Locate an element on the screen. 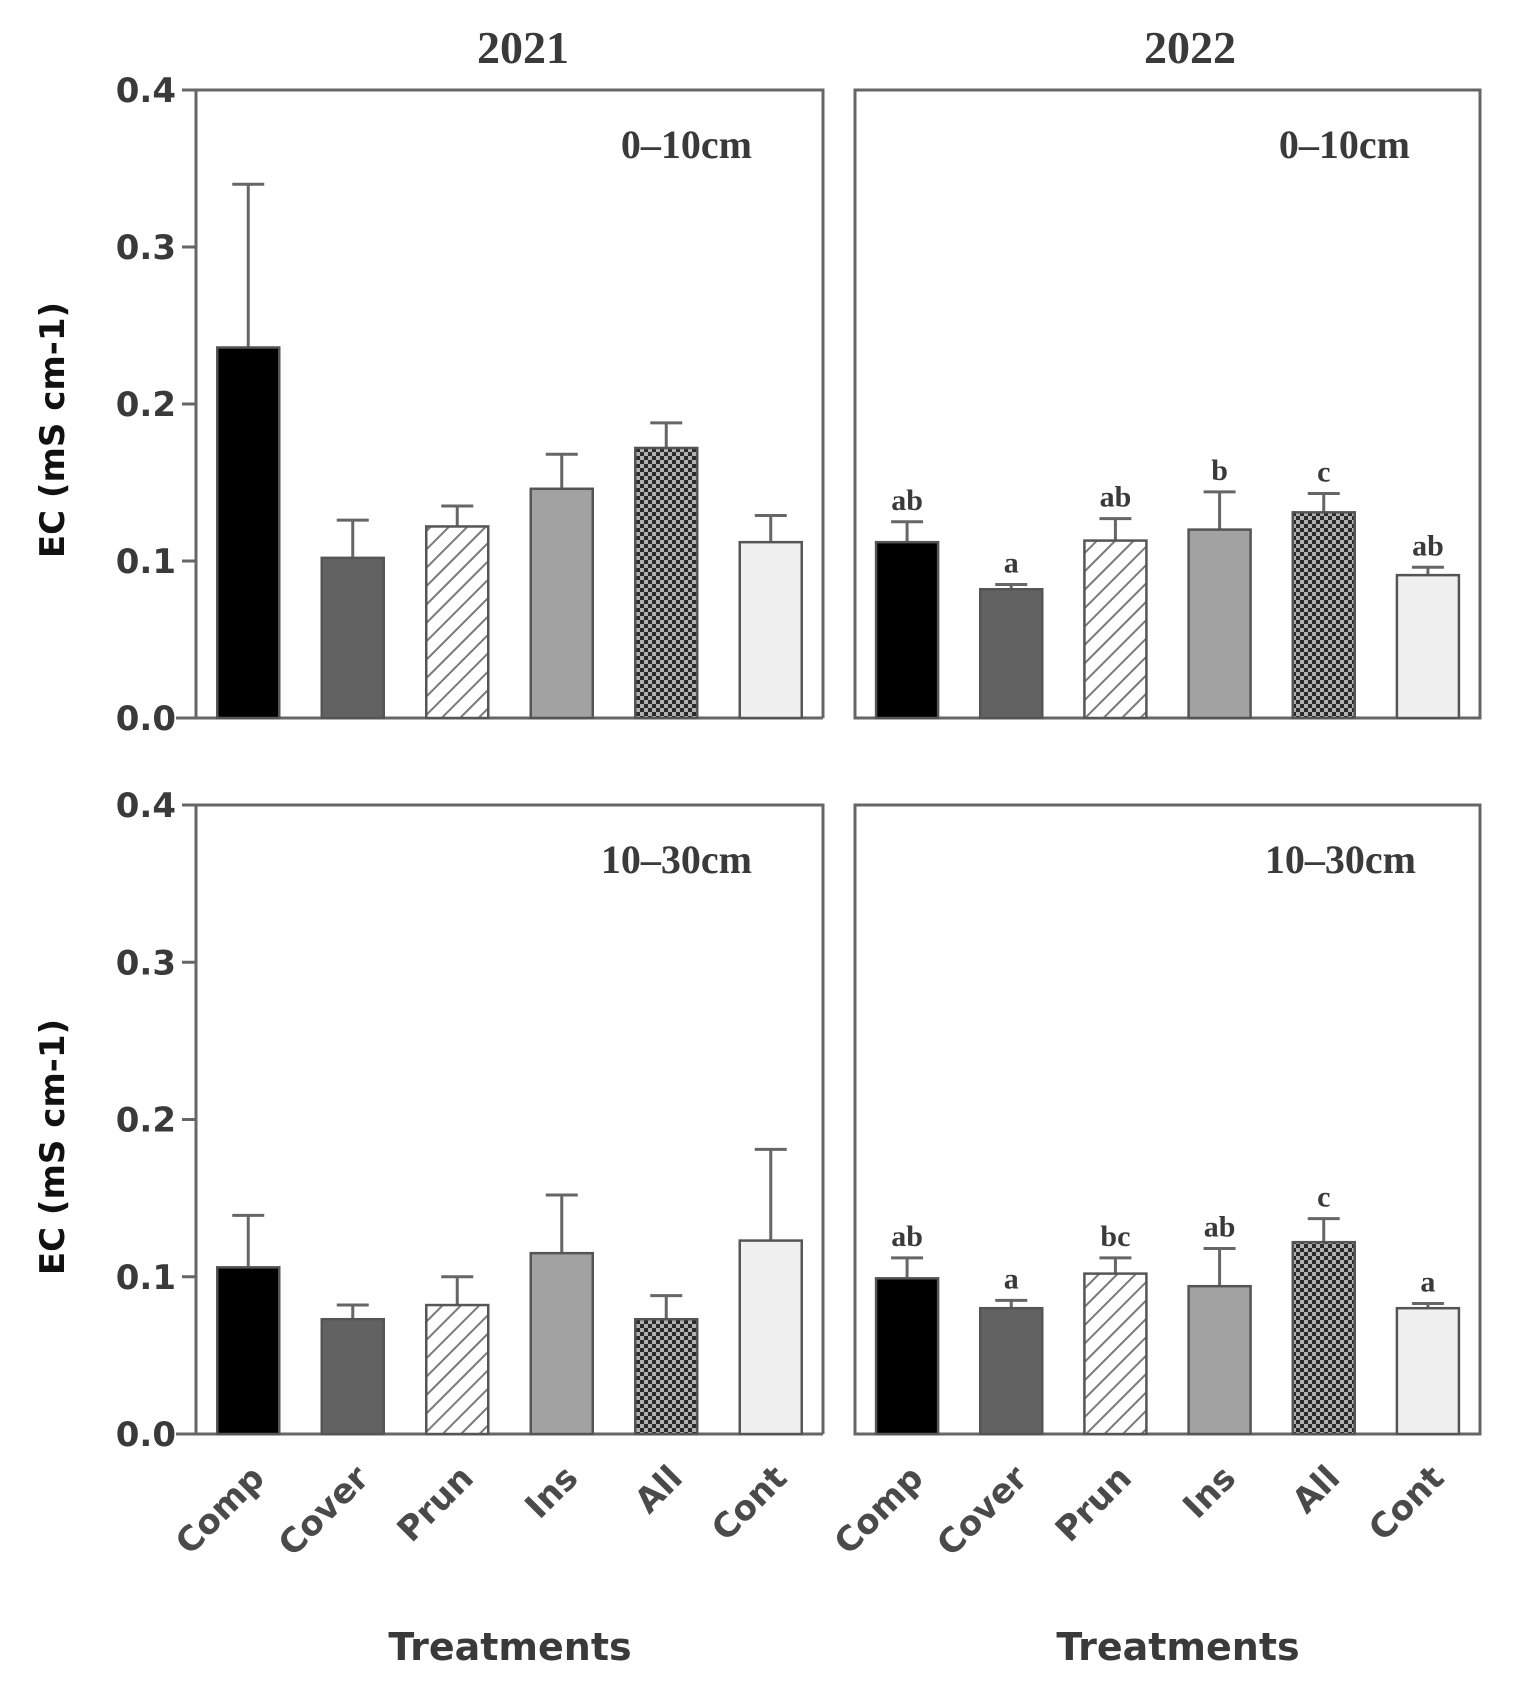 The width and height of the screenshot is (1513, 1681). significance-label: b is located at coordinates (1219, 470).